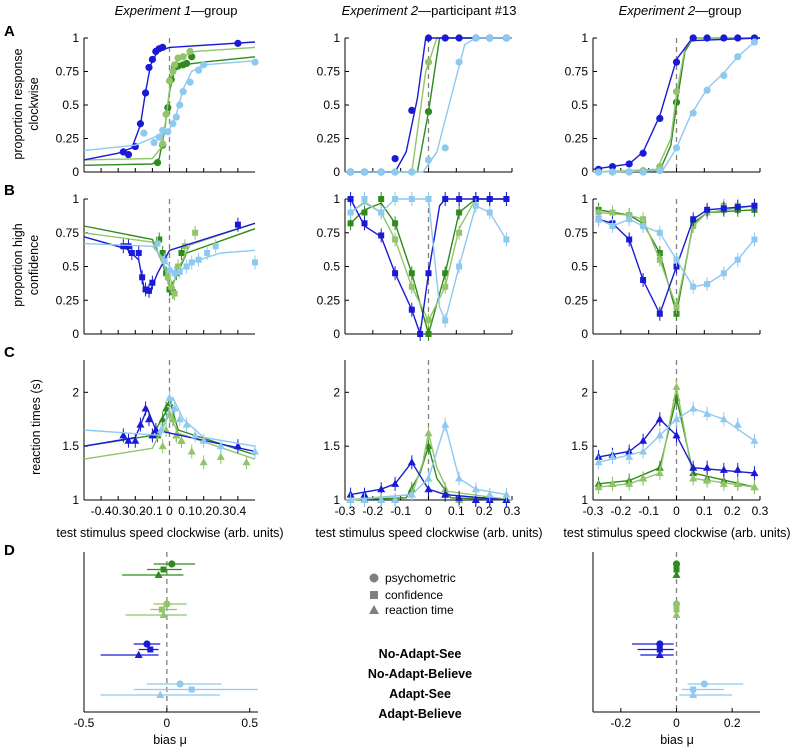  Describe the element at coordinates (718, 10) in the screenshot. I see `column-title-rest: —group` at that location.